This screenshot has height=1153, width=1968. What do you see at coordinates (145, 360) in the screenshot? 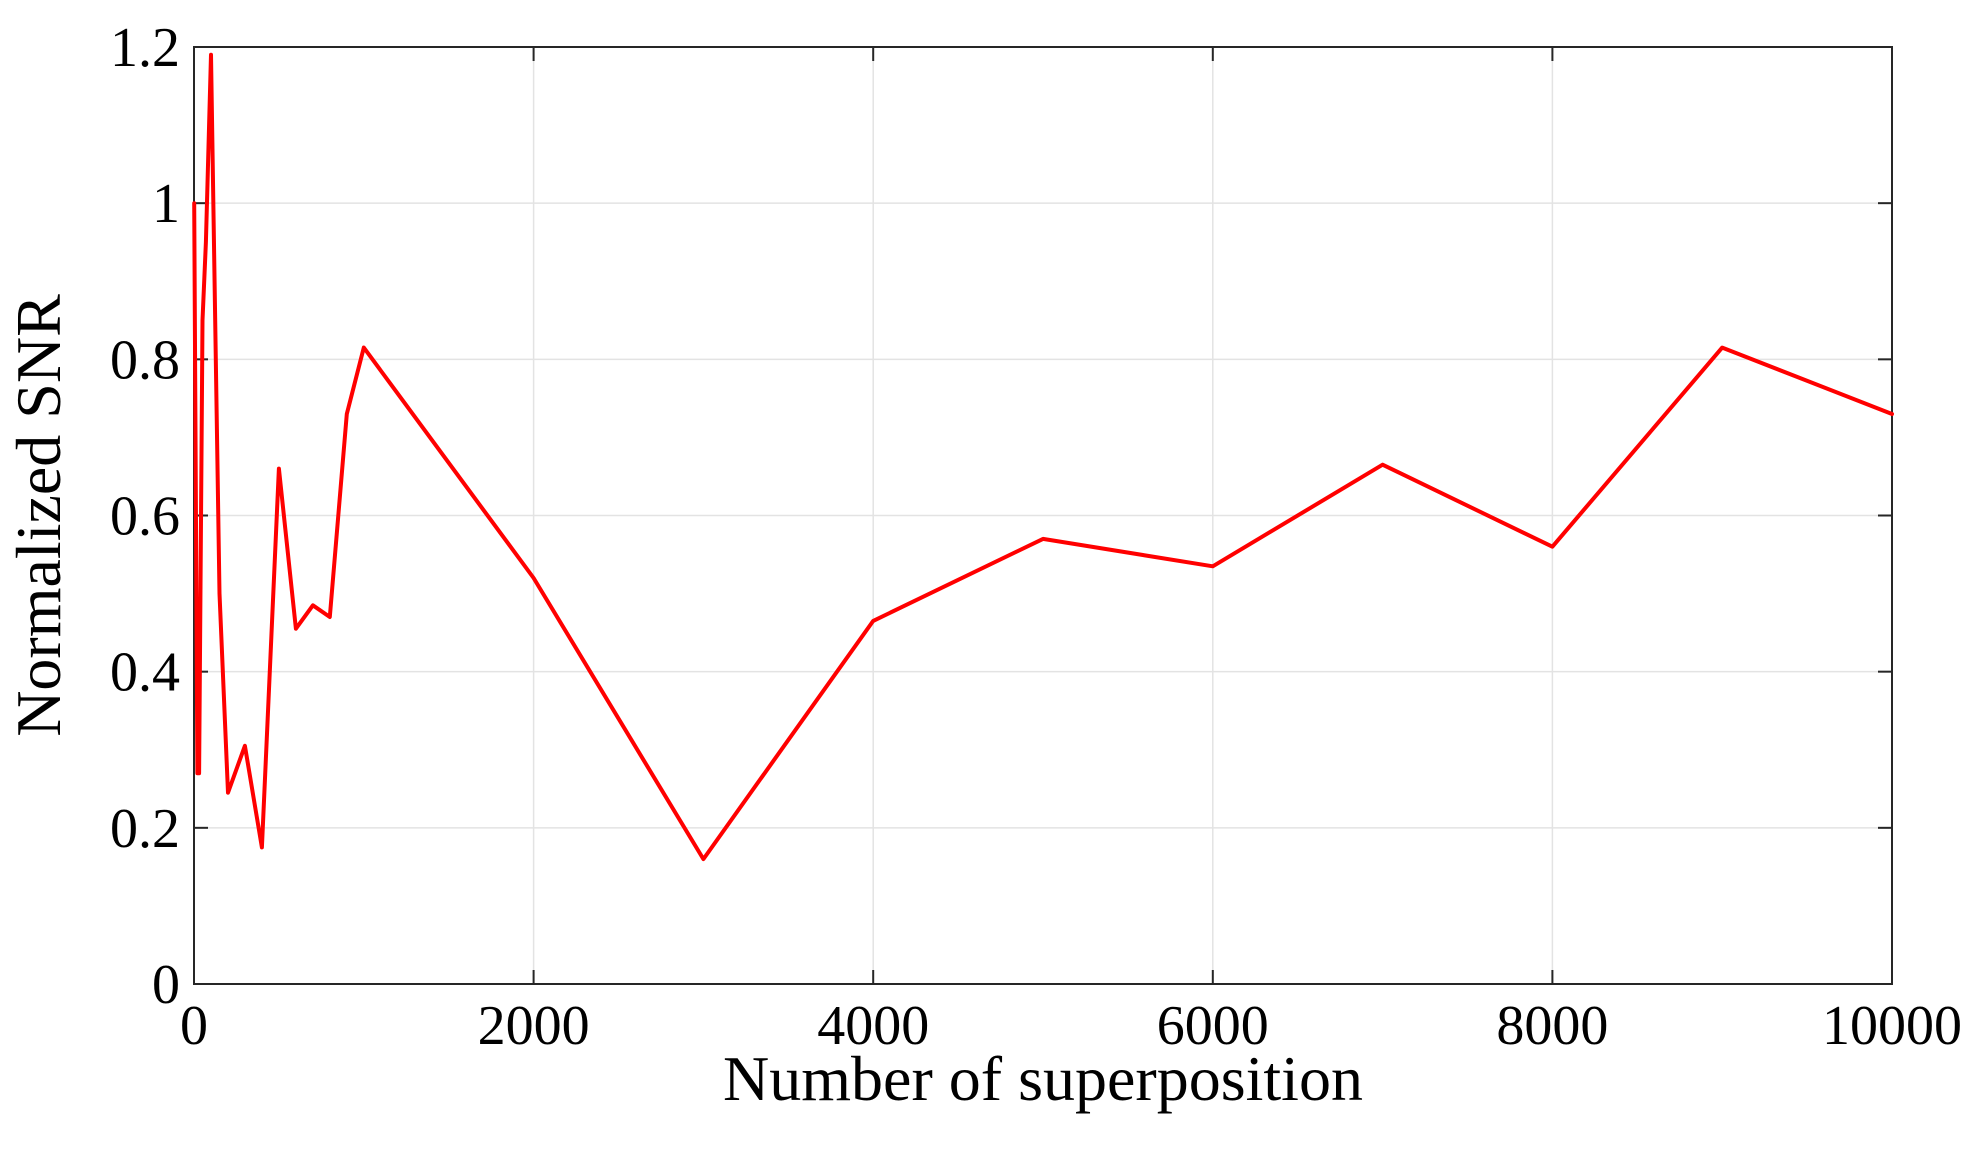
I see `y-tick-label: 0.8` at bounding box center [145, 360].